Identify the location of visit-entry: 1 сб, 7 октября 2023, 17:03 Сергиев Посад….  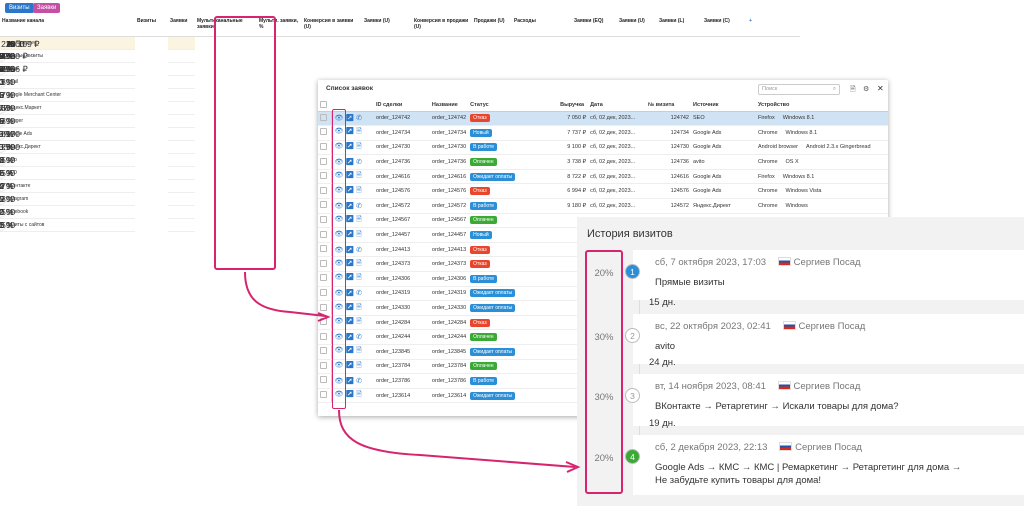
(824, 275).